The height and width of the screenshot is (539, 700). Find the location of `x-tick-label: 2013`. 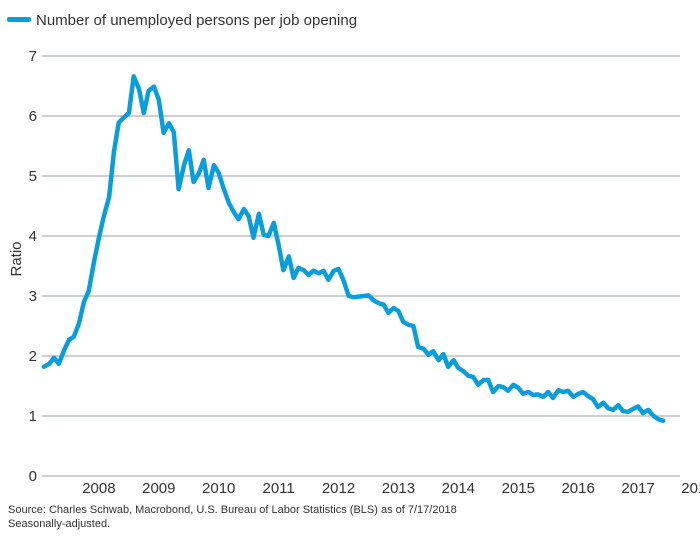

x-tick-label: 2013 is located at coordinates (398, 488).